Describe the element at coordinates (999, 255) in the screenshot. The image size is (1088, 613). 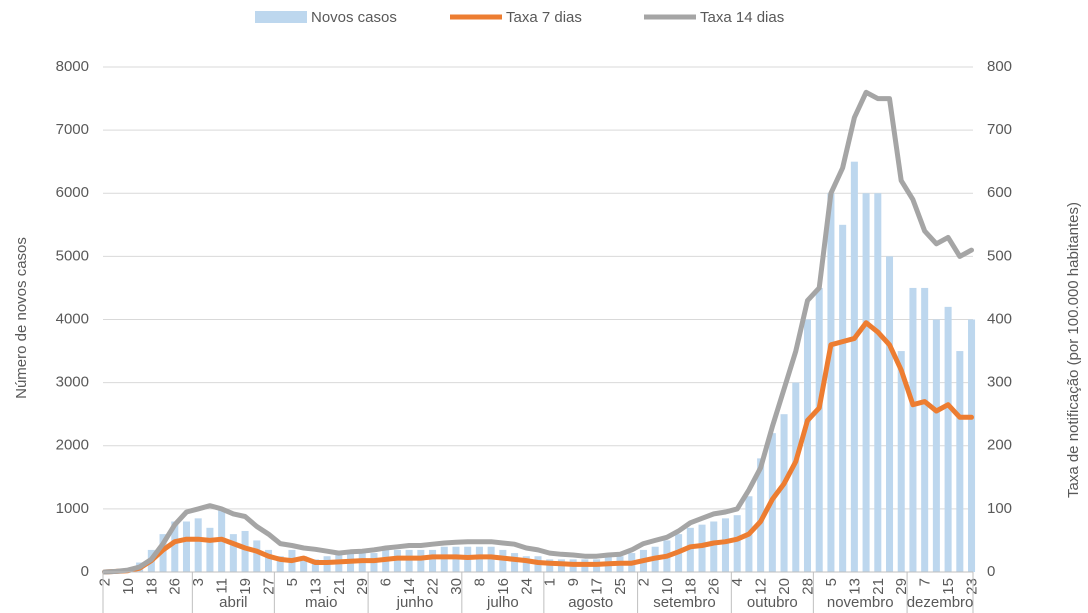
I see `y2-tick-label: 500` at that location.